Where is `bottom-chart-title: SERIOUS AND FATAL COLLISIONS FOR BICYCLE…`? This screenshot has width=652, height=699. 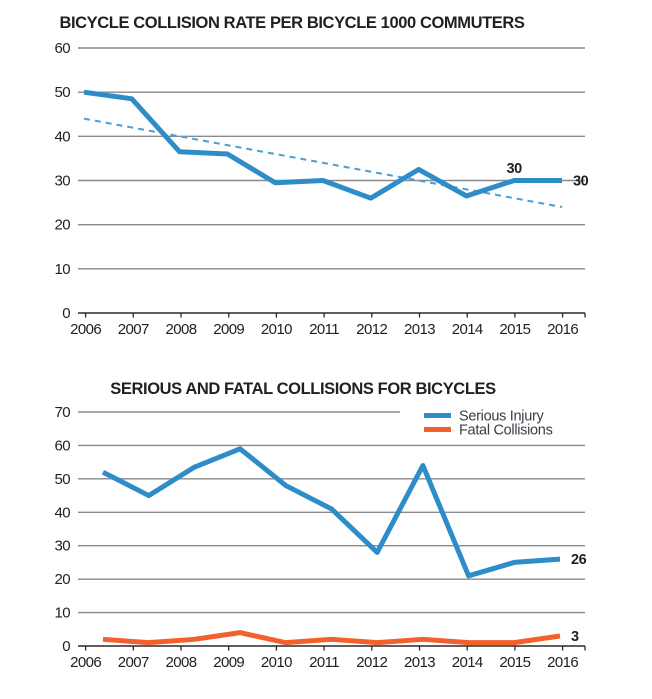
bottom-chart-title: SERIOUS AND FATAL COLLISIONS FOR BICYCLE… is located at coordinates (303, 389).